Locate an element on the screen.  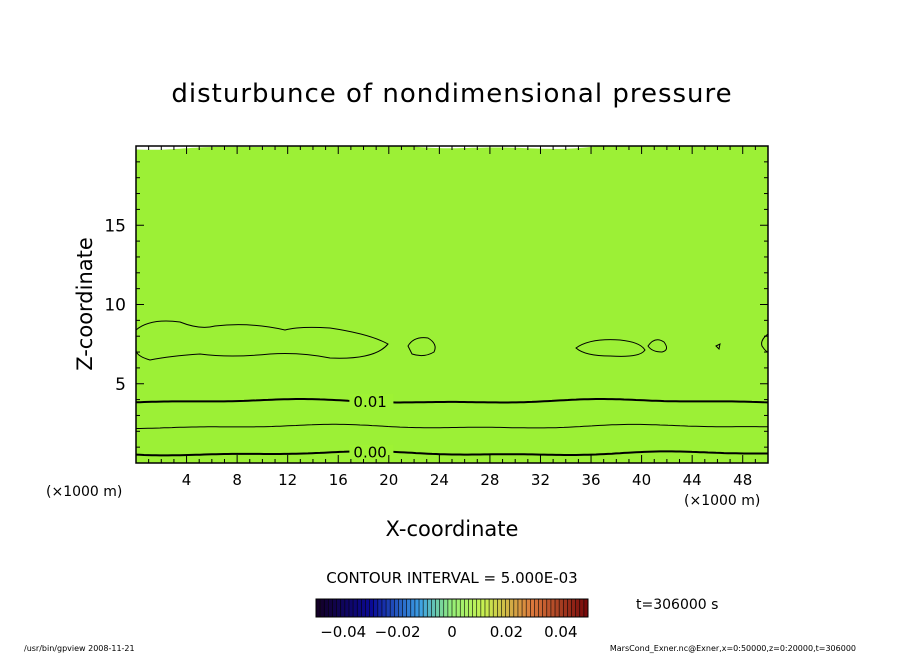
y-tick-label: 15 is located at coordinates (115, 226).